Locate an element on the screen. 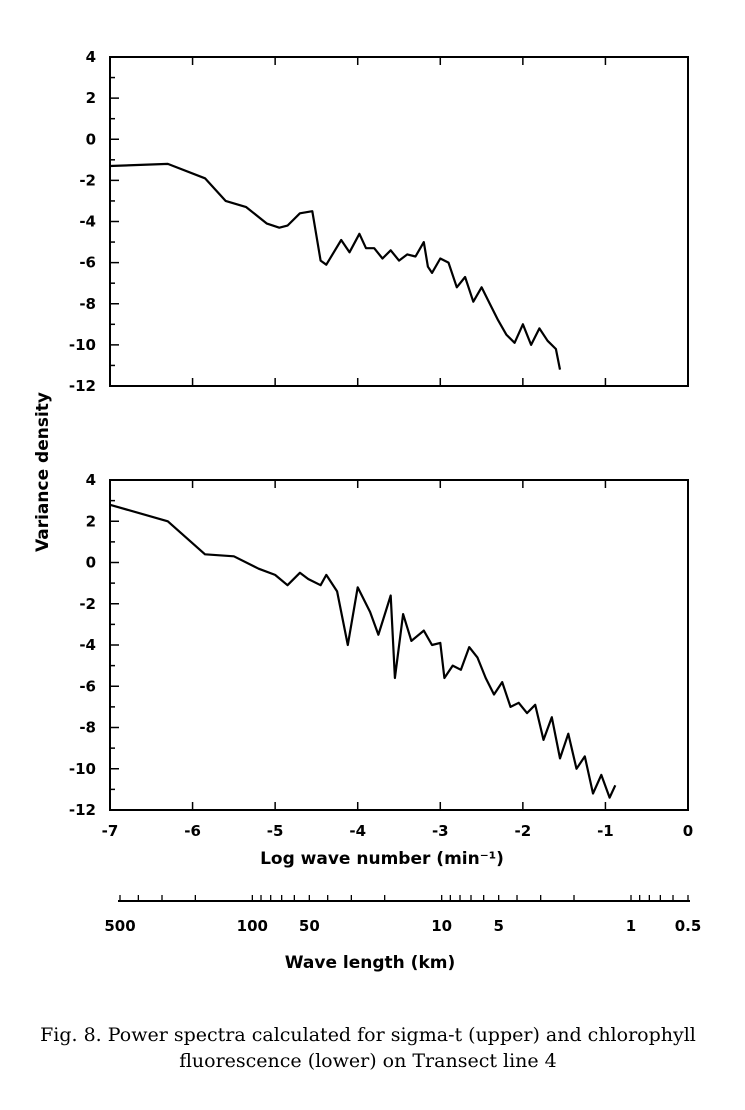  wavelength-axis: 500 100 50 10 5 1 0.5 is located at coordinates (402, 915).